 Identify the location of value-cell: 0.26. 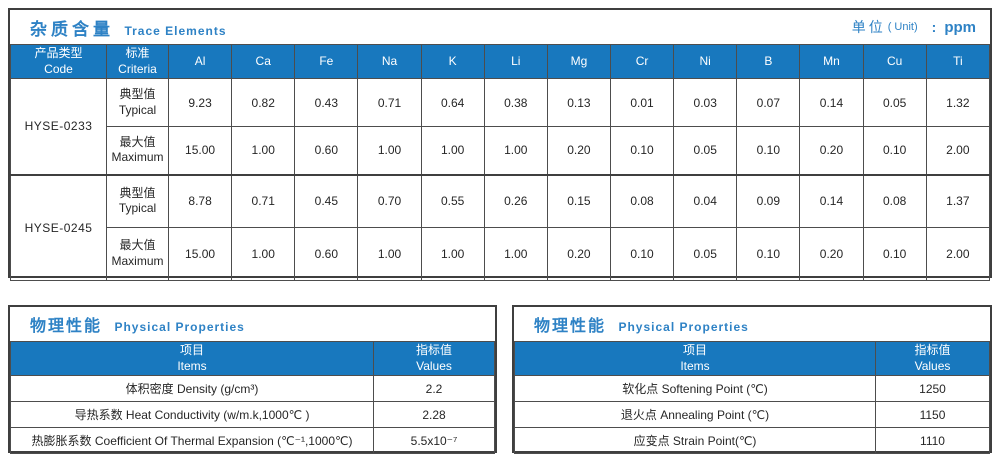
(515, 200).